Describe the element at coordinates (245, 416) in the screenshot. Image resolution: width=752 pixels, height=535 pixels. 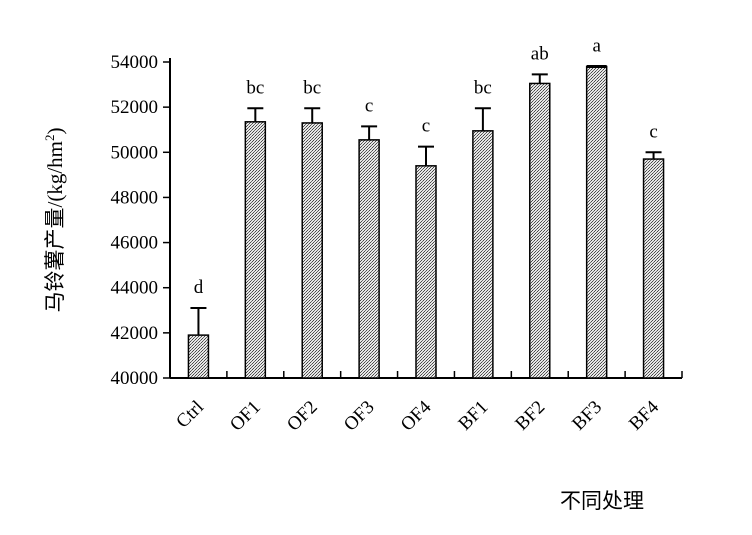
I see `x-tick-label: OF1` at that location.